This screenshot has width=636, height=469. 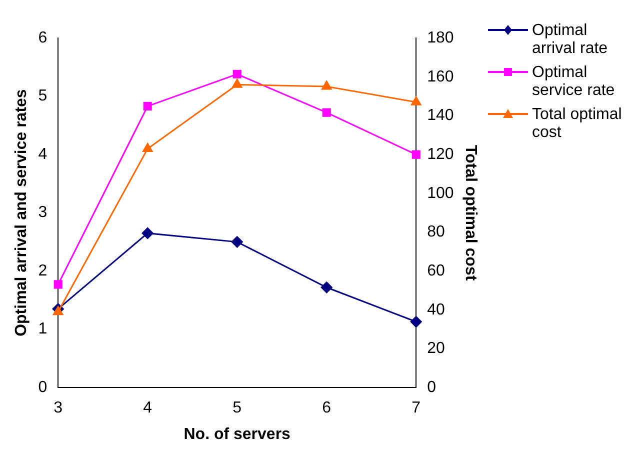 I want to click on legend-label: Total optimal cost, so click(x=577, y=124).